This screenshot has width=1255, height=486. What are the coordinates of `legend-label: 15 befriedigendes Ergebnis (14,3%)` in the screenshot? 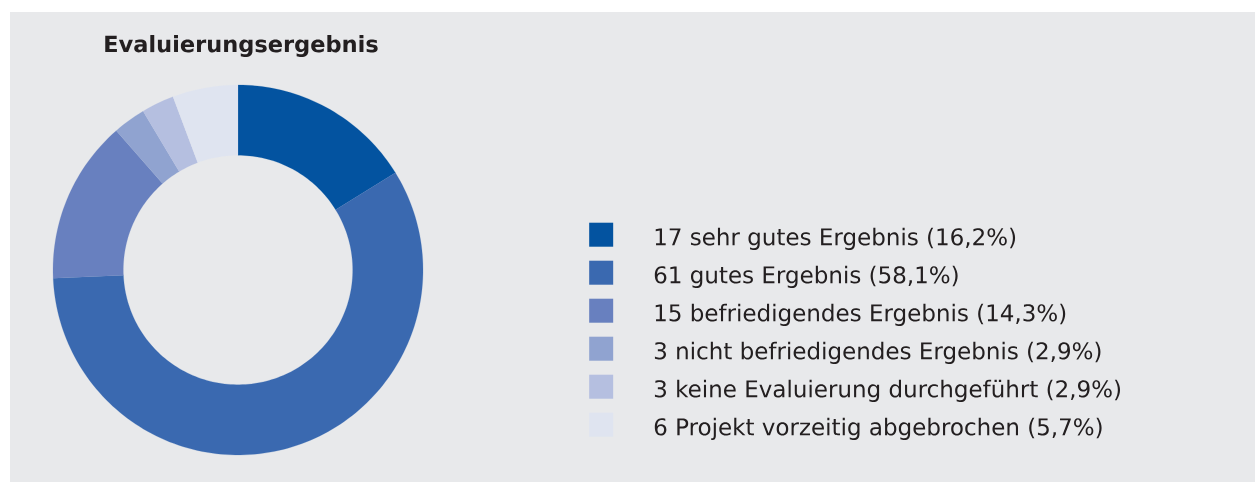 It's located at (860, 314).